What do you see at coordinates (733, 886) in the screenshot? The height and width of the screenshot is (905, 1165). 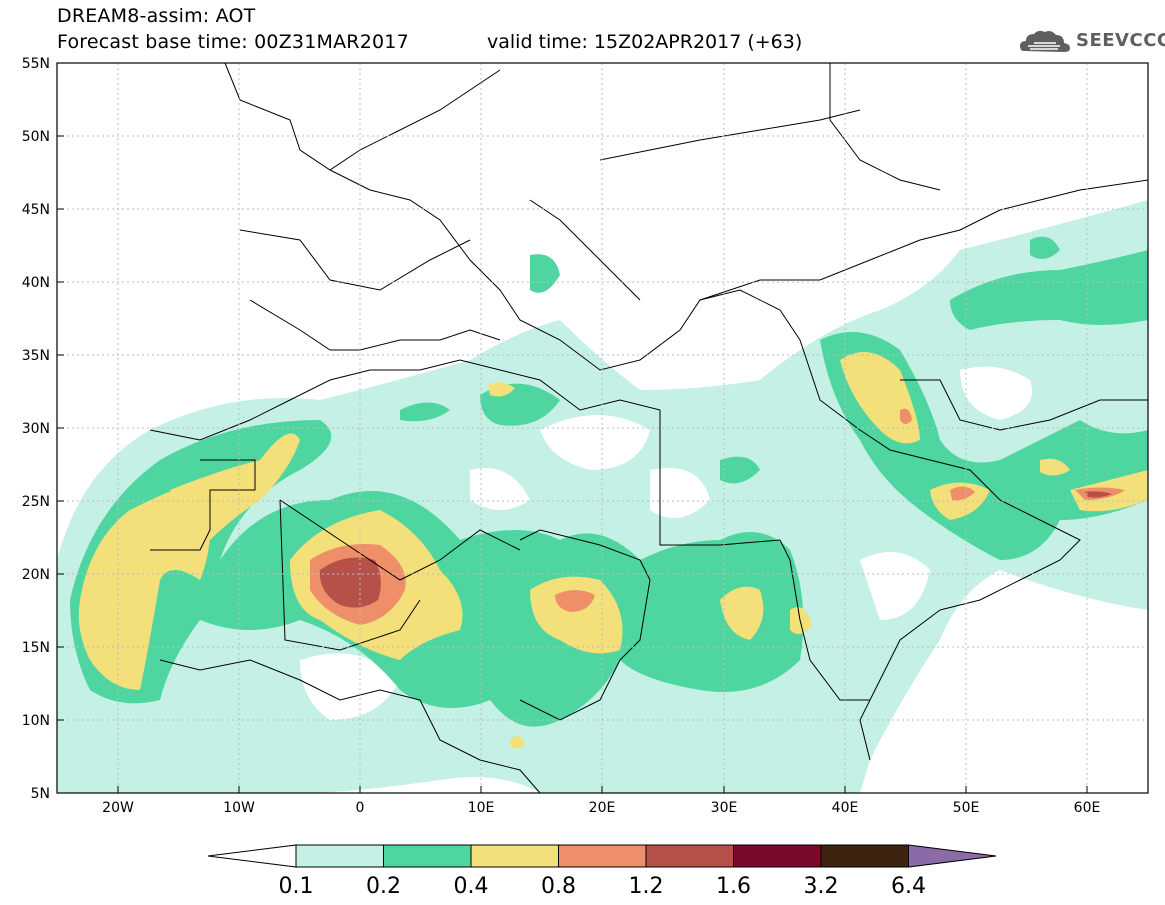 I see `colorbar-label: 1.6` at bounding box center [733, 886].